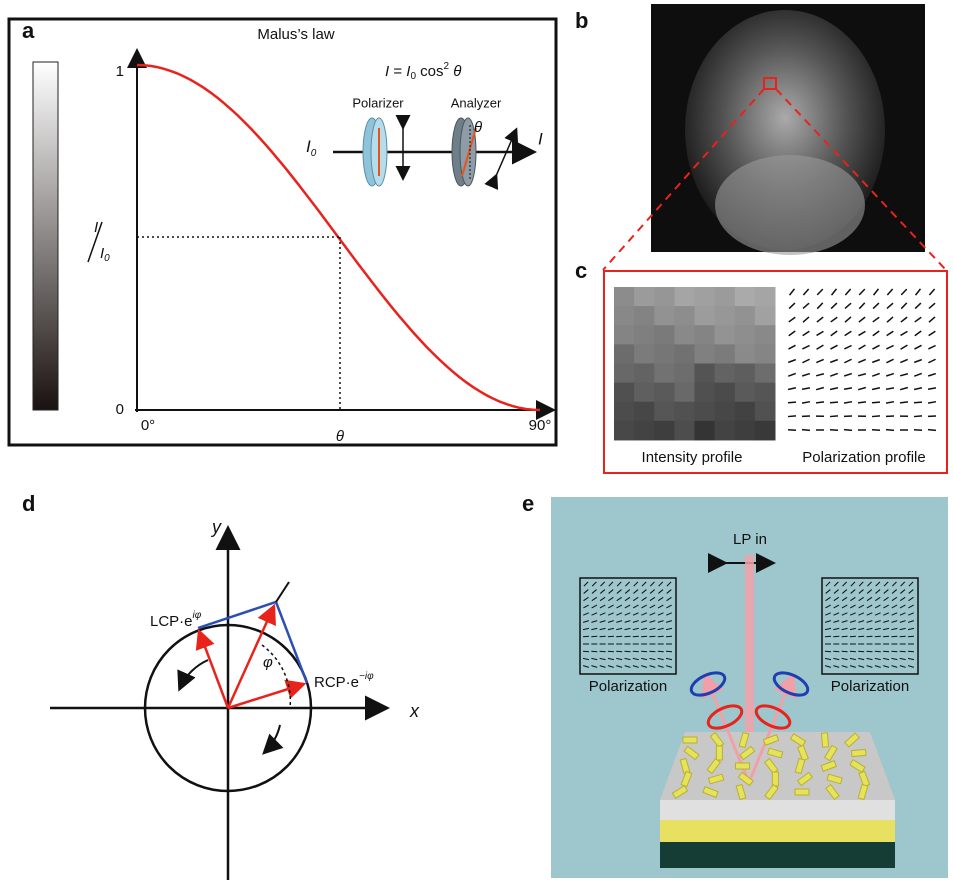 The image size is (953, 881). Describe the element at coordinates (430, 71) in the screenshot. I see `eq-part: cos` at that location.